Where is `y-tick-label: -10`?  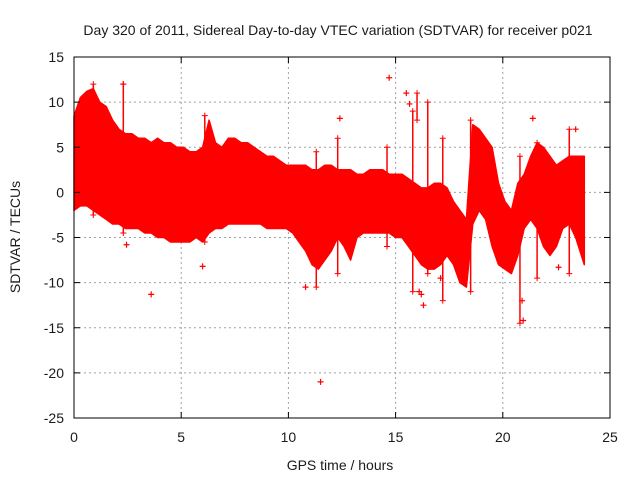
y-tick-label: -10 is located at coordinates (54, 283).